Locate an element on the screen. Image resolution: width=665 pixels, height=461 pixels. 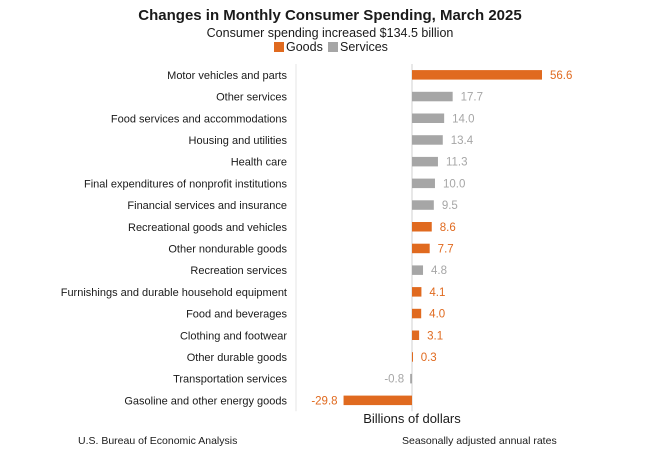
rates-note: Seasonally adjusted annual rates is located at coordinates (479, 441).